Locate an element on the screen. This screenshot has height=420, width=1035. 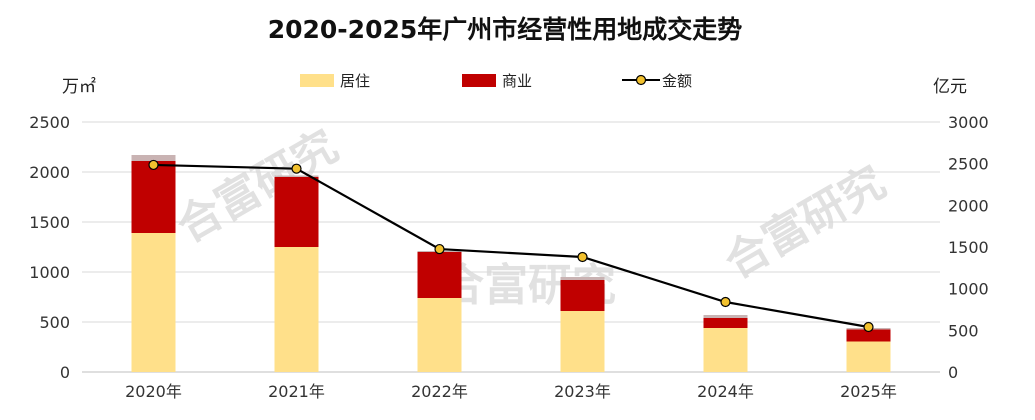
left-tick-label: 2500 is located at coordinates (49, 122).